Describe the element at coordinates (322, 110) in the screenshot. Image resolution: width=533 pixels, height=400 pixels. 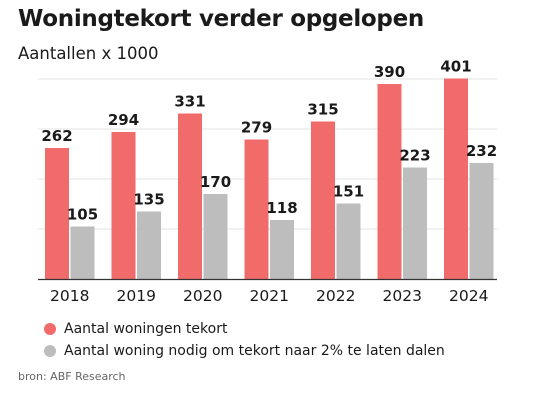
I see `data-label: 315` at that location.